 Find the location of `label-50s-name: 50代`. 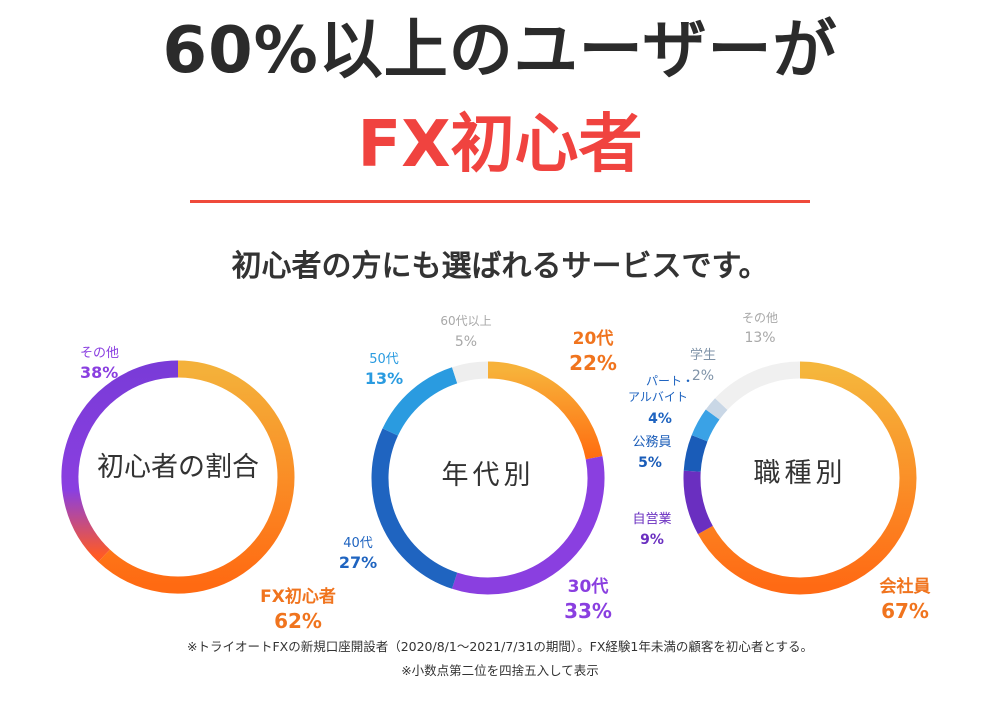

label-50s-name: 50代 is located at coordinates (384, 359).